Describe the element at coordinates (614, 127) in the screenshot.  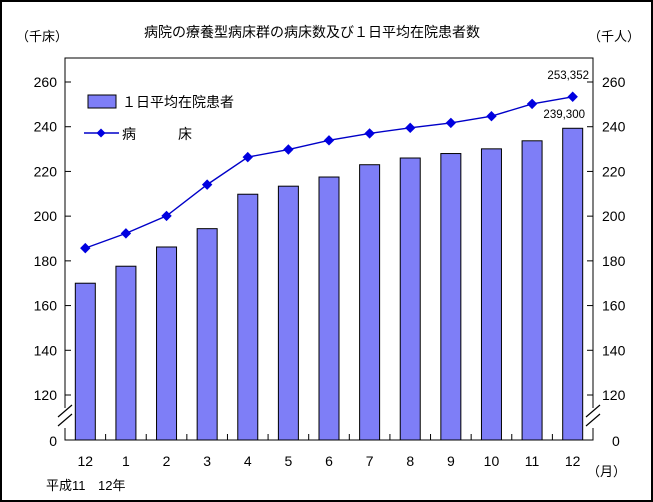
I see `right-axis-tick-label: 240` at that location.